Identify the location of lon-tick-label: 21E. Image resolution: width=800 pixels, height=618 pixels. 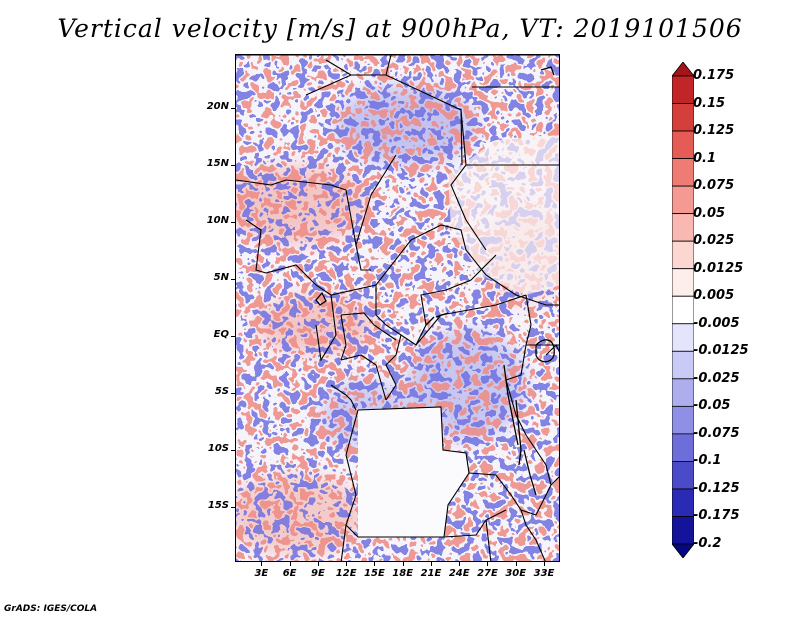
(431, 573).